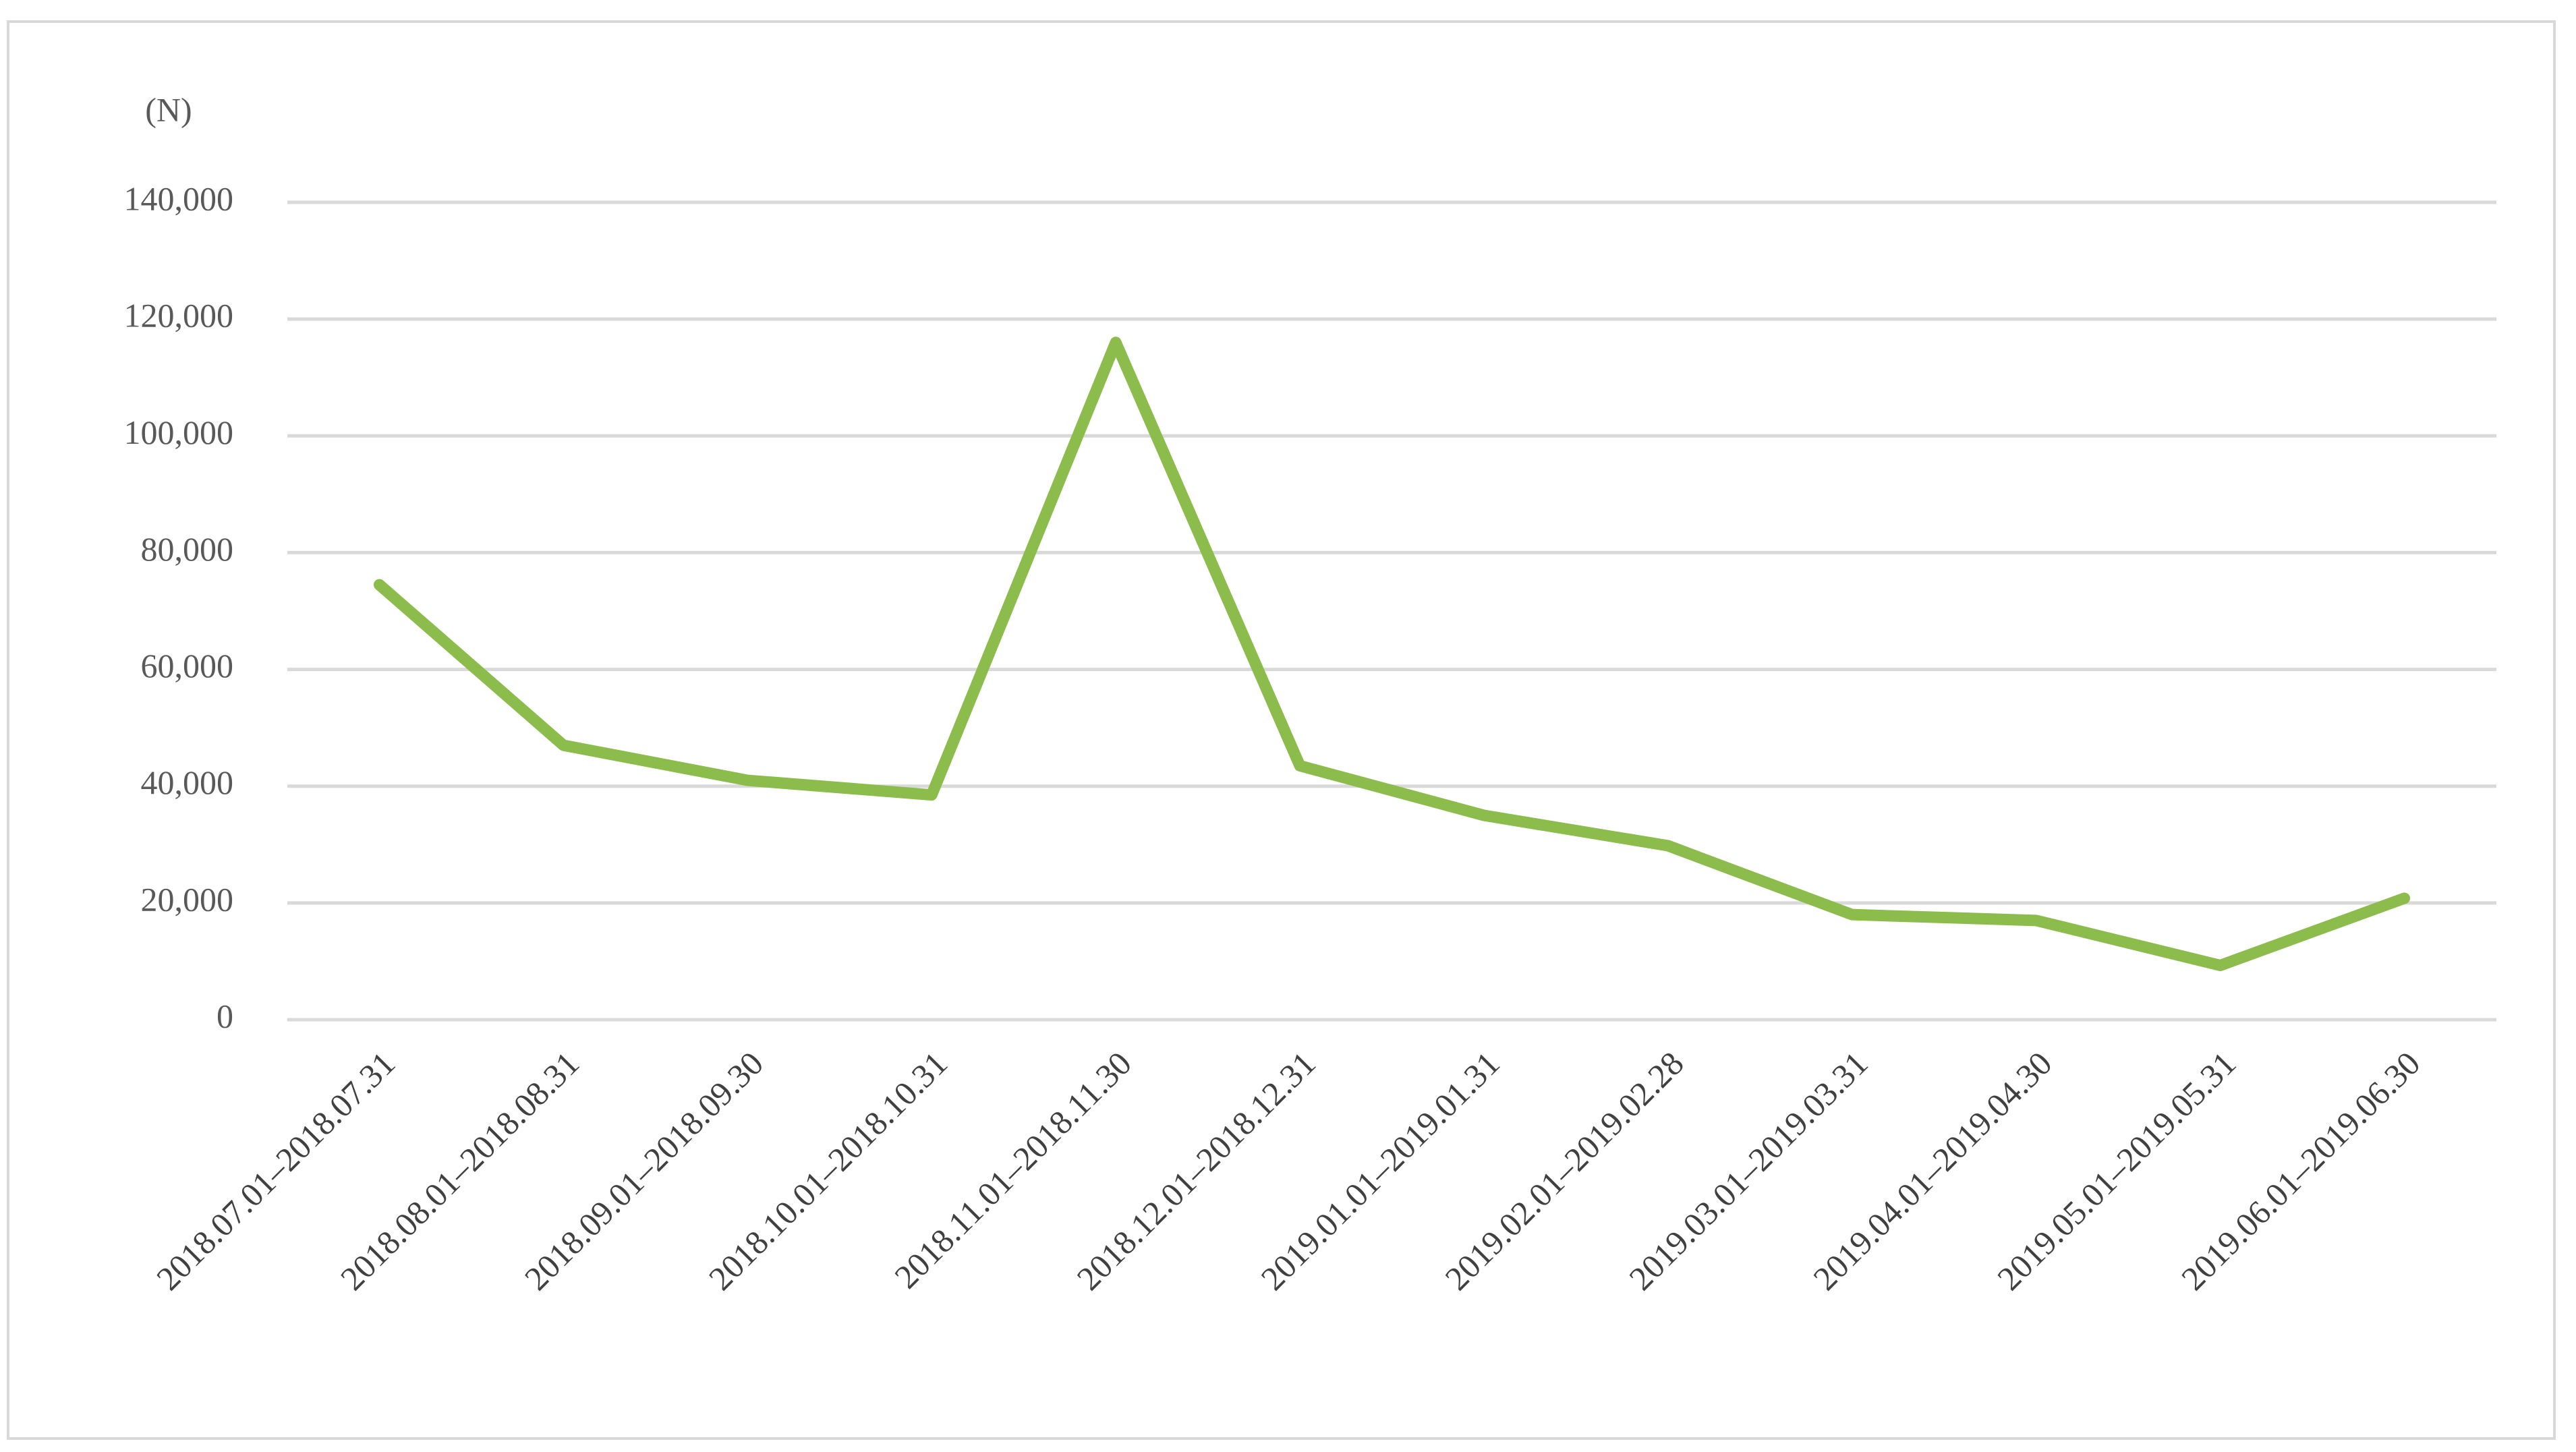 The width and height of the screenshot is (2576, 1452). I want to click on y-tick-label: 0, so click(225, 1016).